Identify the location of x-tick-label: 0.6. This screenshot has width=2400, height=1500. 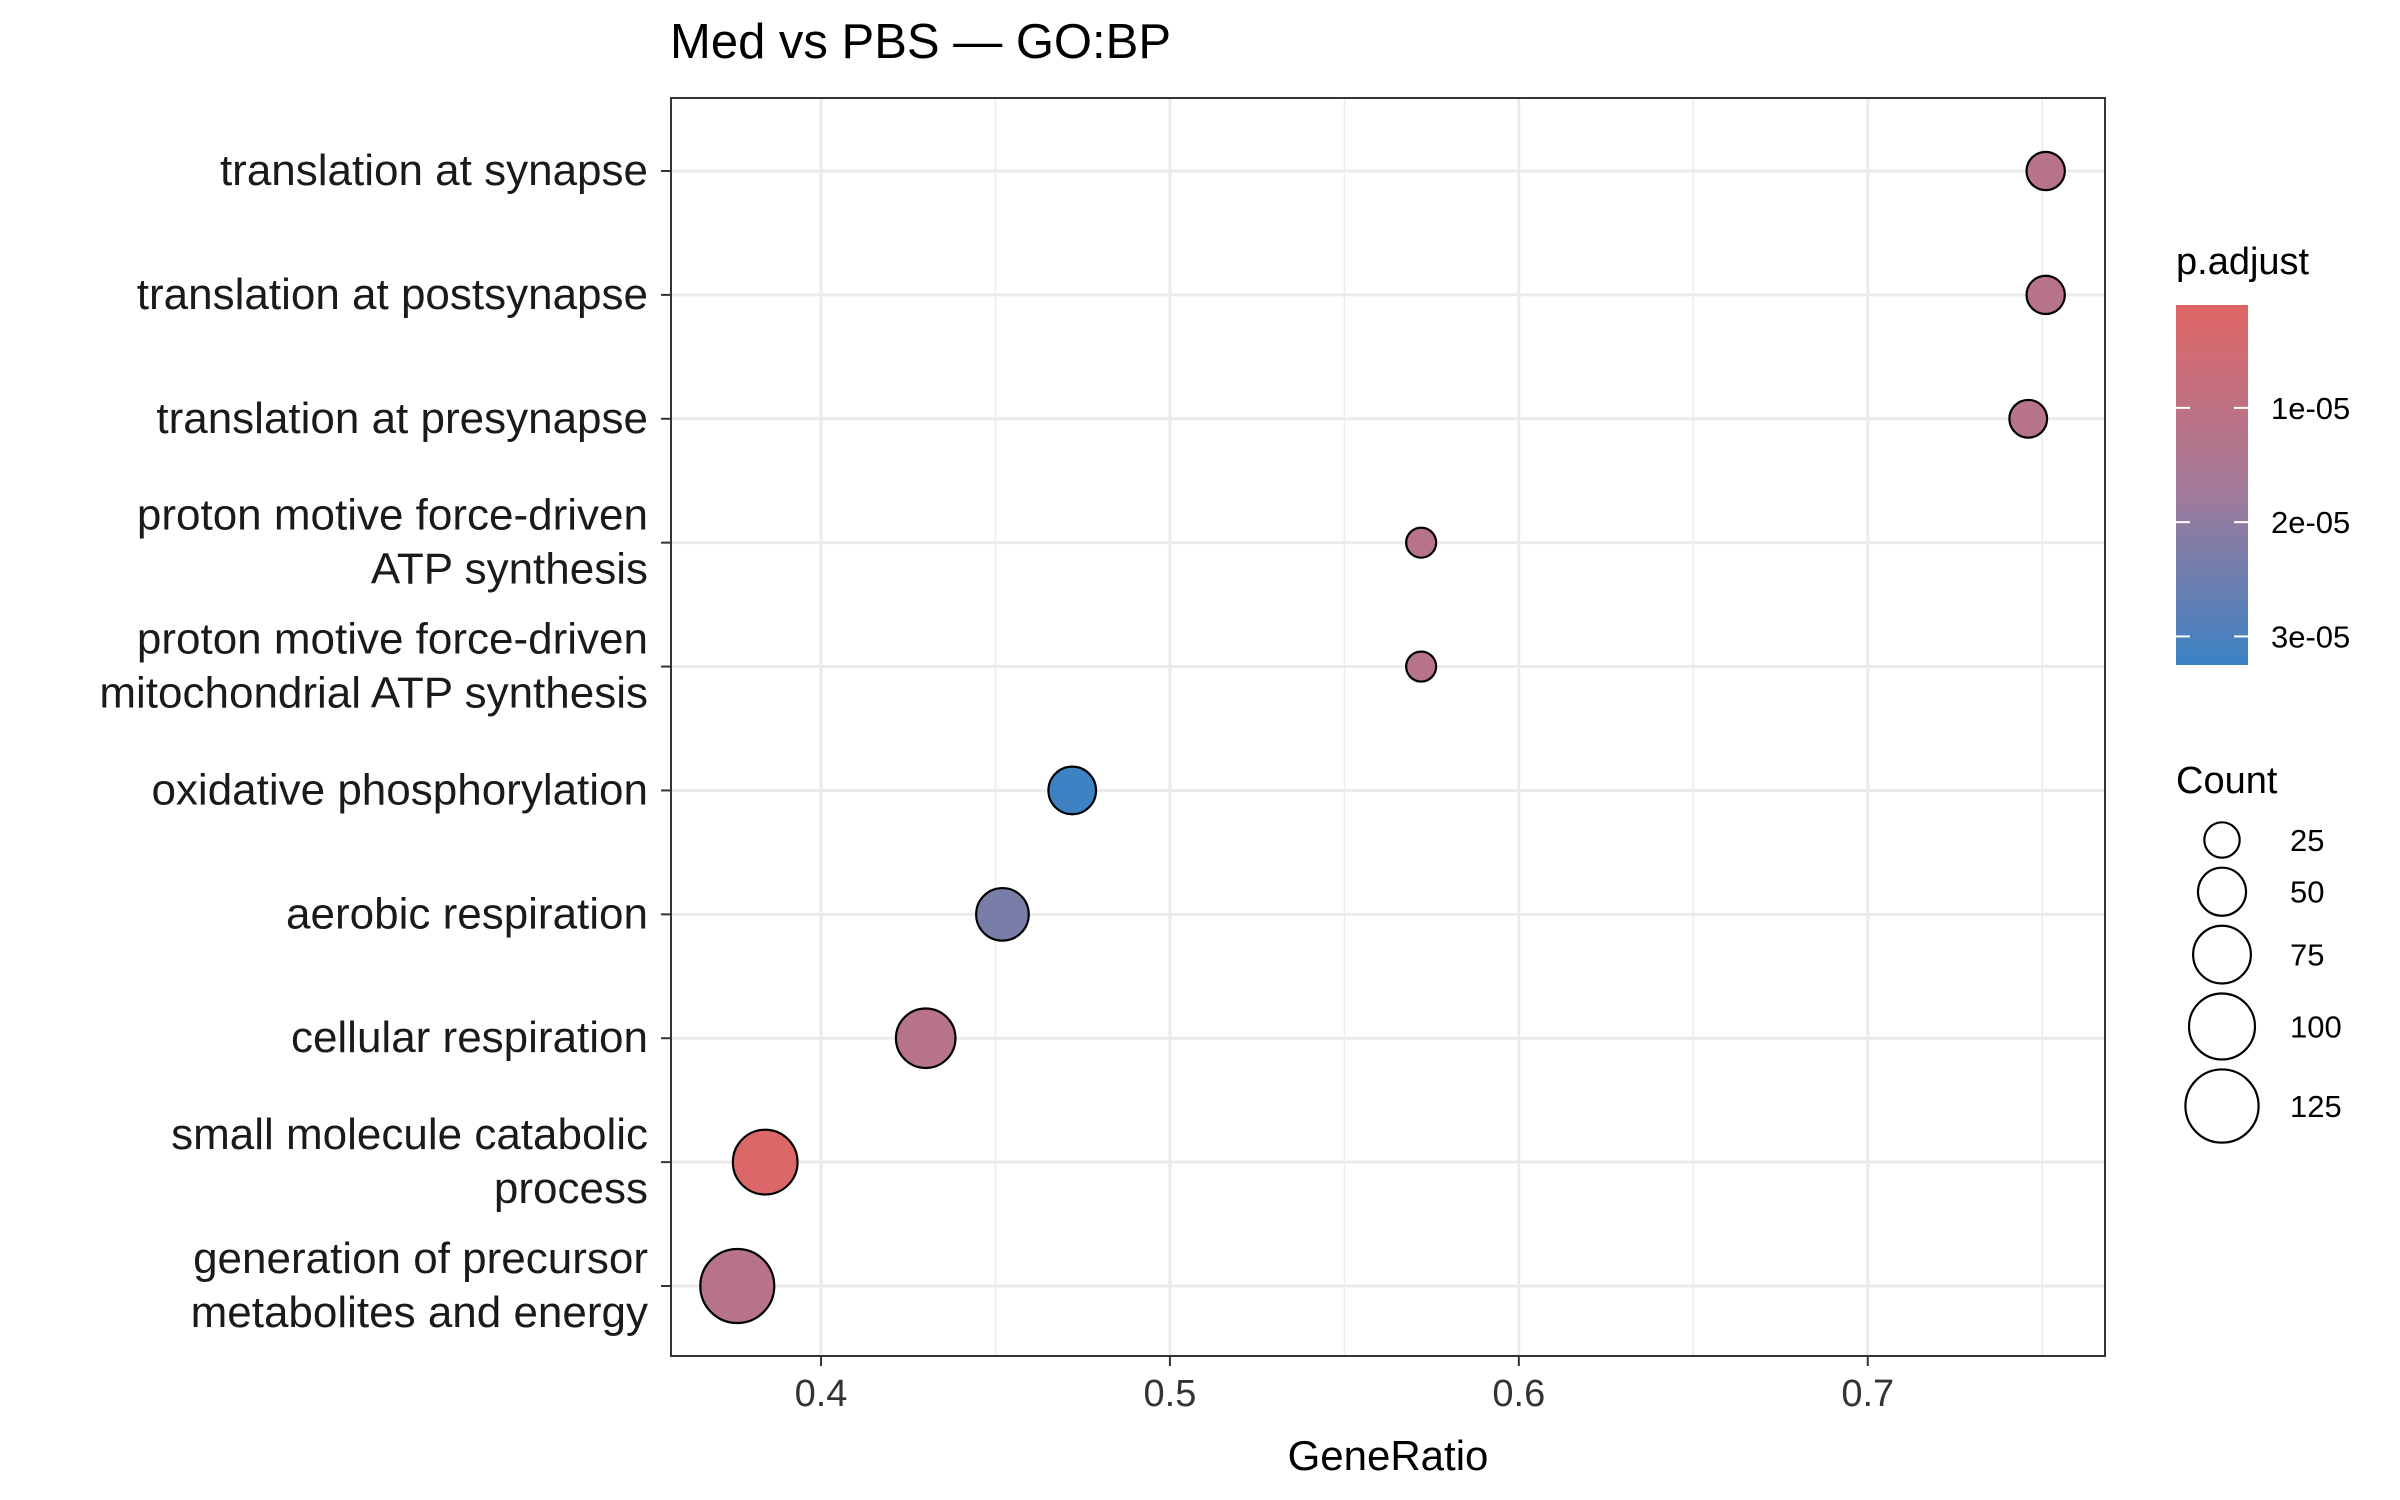
(1518, 1394).